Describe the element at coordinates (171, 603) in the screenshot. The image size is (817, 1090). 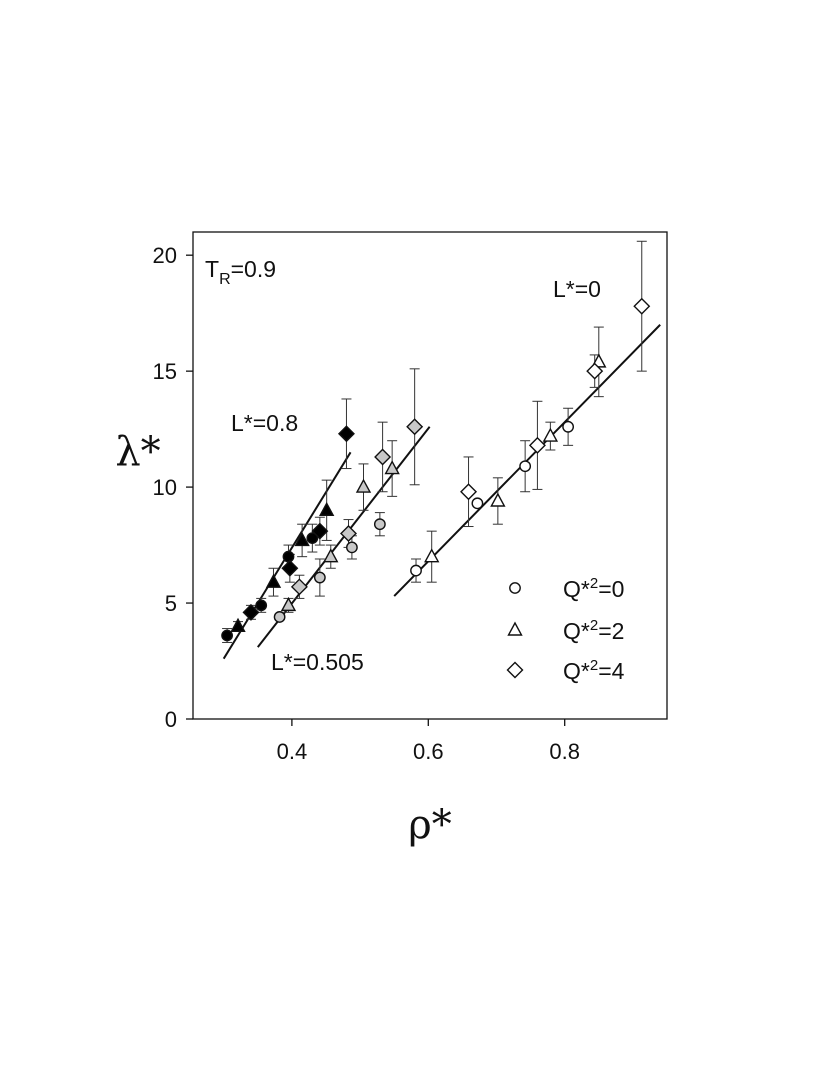
I see `y-tick-label: 5` at that location.